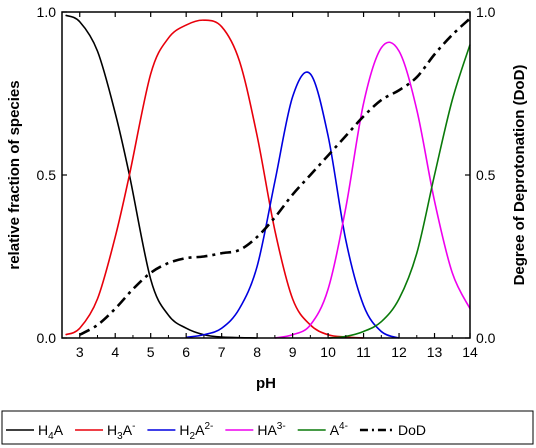  I want to click on x-tick-label: 9, so click(293, 352).